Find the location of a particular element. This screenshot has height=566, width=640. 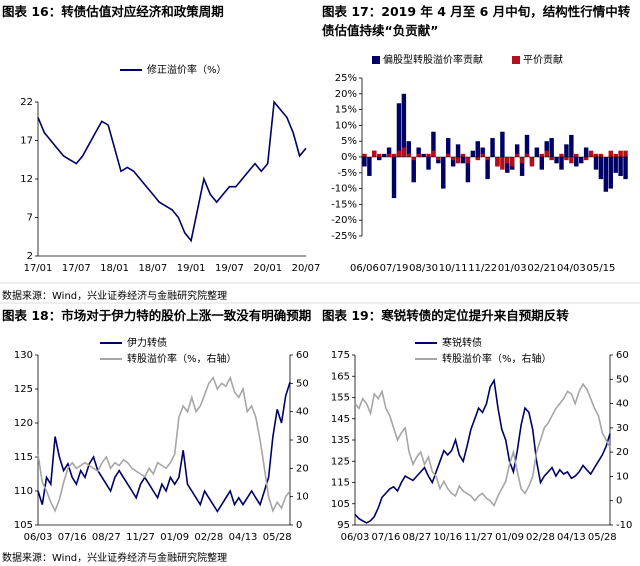

y-tick-label: 7 is located at coordinates (30, 218).